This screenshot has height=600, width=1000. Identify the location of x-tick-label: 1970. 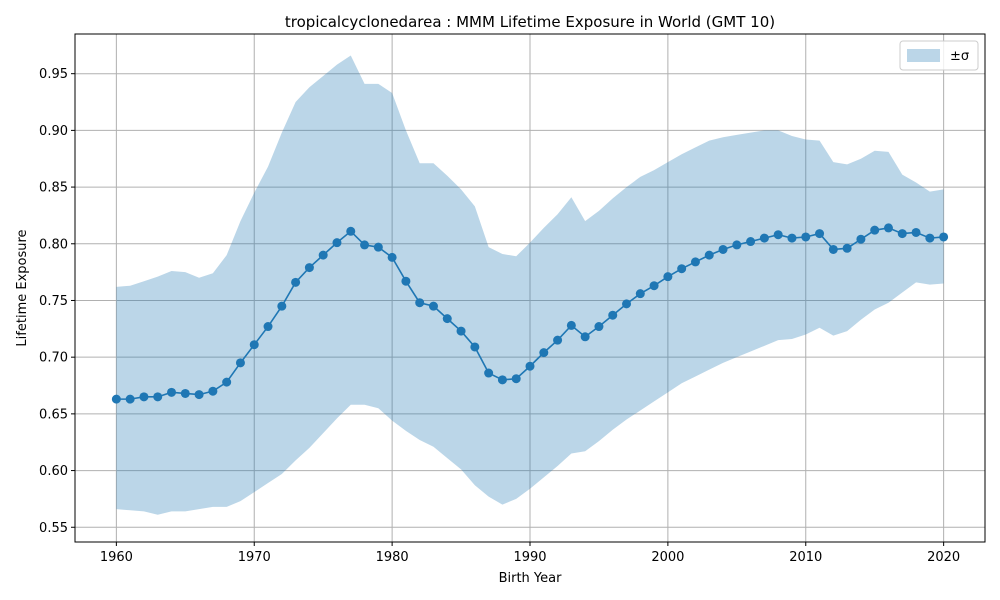
(254, 557).